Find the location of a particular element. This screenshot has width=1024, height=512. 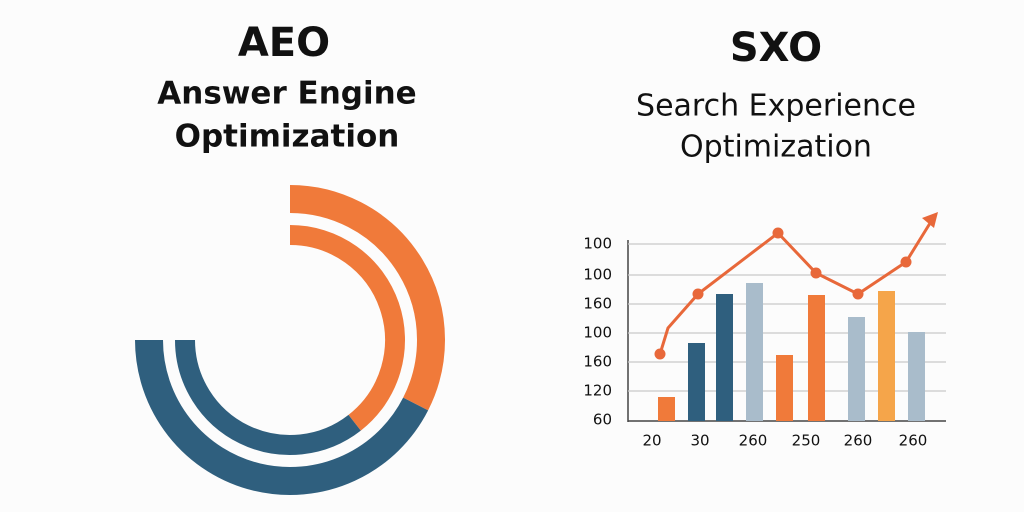

sxo-title: SXO is located at coordinates (776, 48).